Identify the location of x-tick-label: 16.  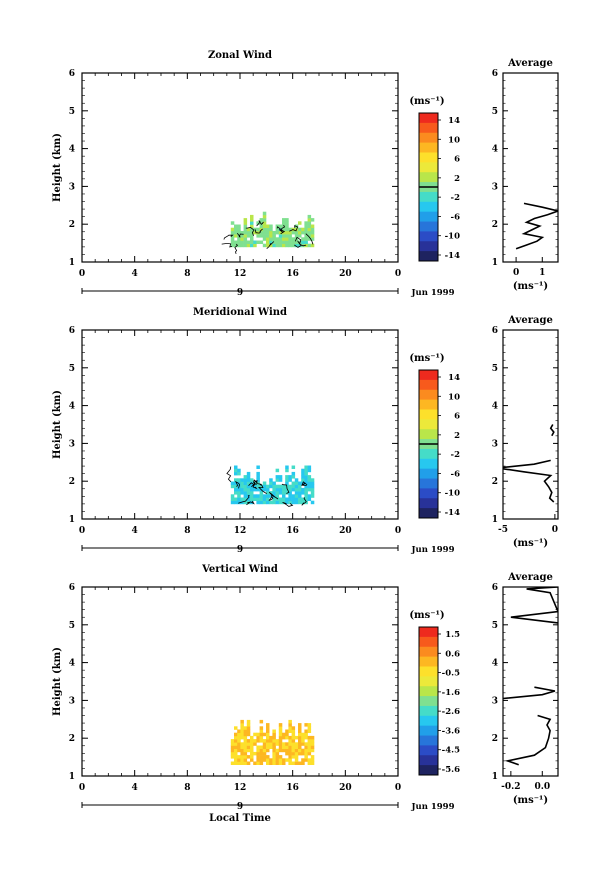
(292, 274).